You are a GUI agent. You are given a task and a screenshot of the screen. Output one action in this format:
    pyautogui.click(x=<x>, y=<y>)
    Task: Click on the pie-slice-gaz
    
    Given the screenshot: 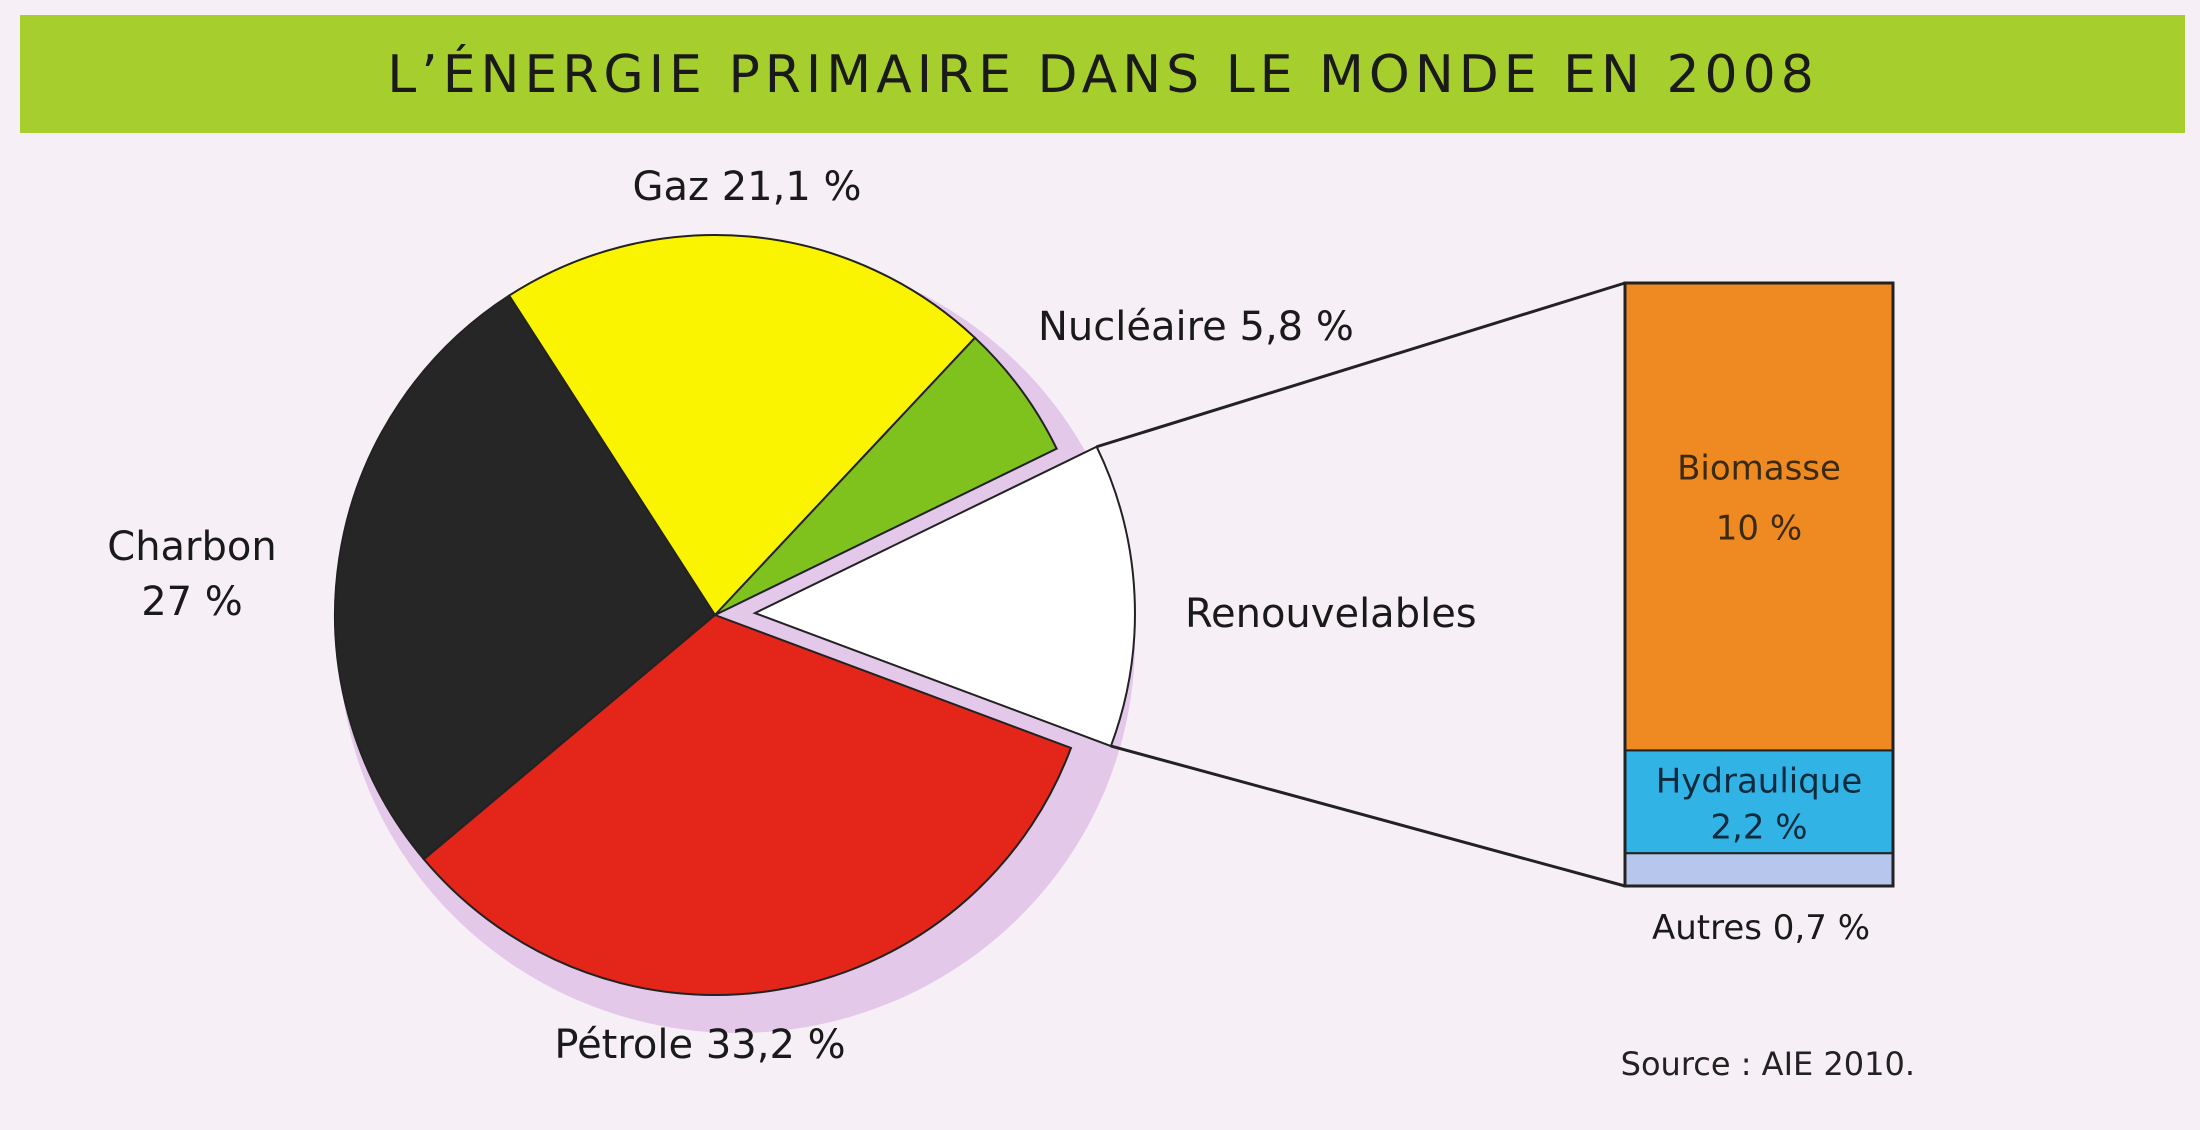 What is the action you would take?
    pyautogui.click(x=742, y=425)
    